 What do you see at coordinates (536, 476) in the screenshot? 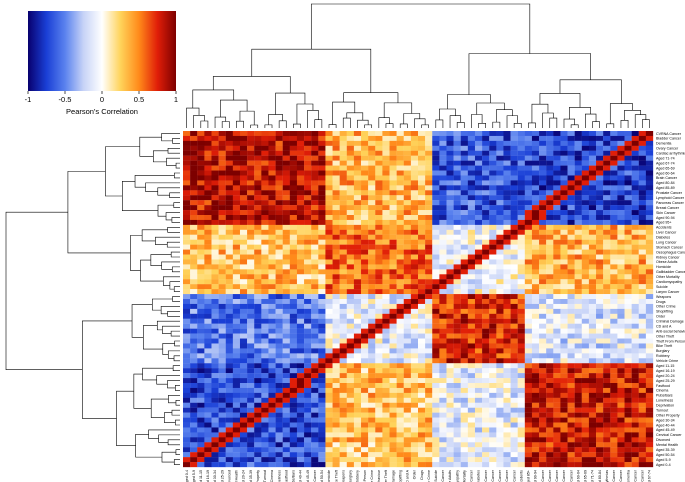
I see `column-label: Aged 90-94` at bounding box center [536, 476].